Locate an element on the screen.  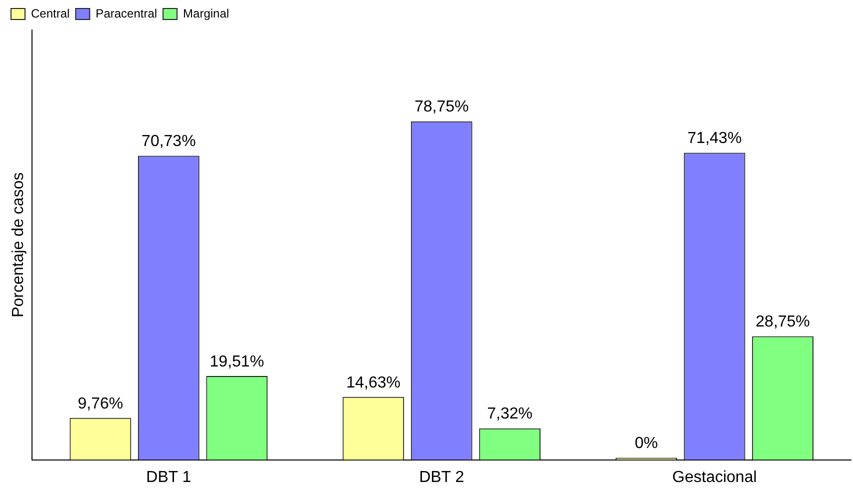
data-label: 7,32% is located at coordinates (510, 414).